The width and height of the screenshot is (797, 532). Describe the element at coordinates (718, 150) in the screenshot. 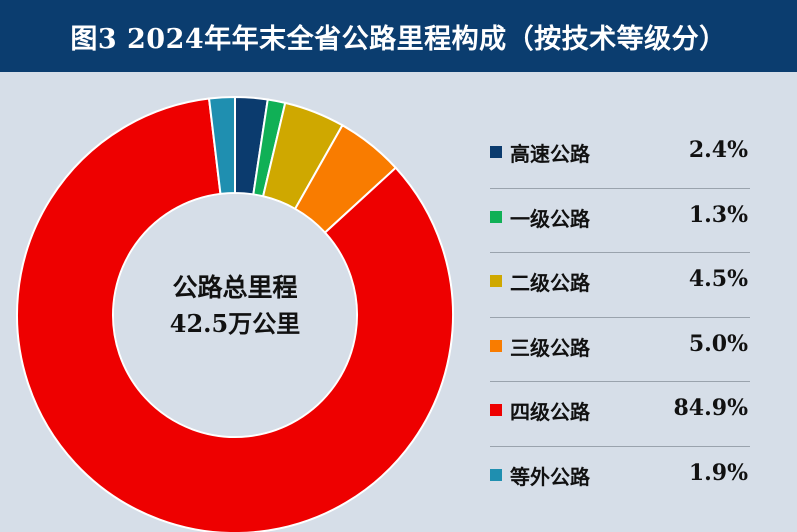

I see `legend-value: 2.4%` at that location.